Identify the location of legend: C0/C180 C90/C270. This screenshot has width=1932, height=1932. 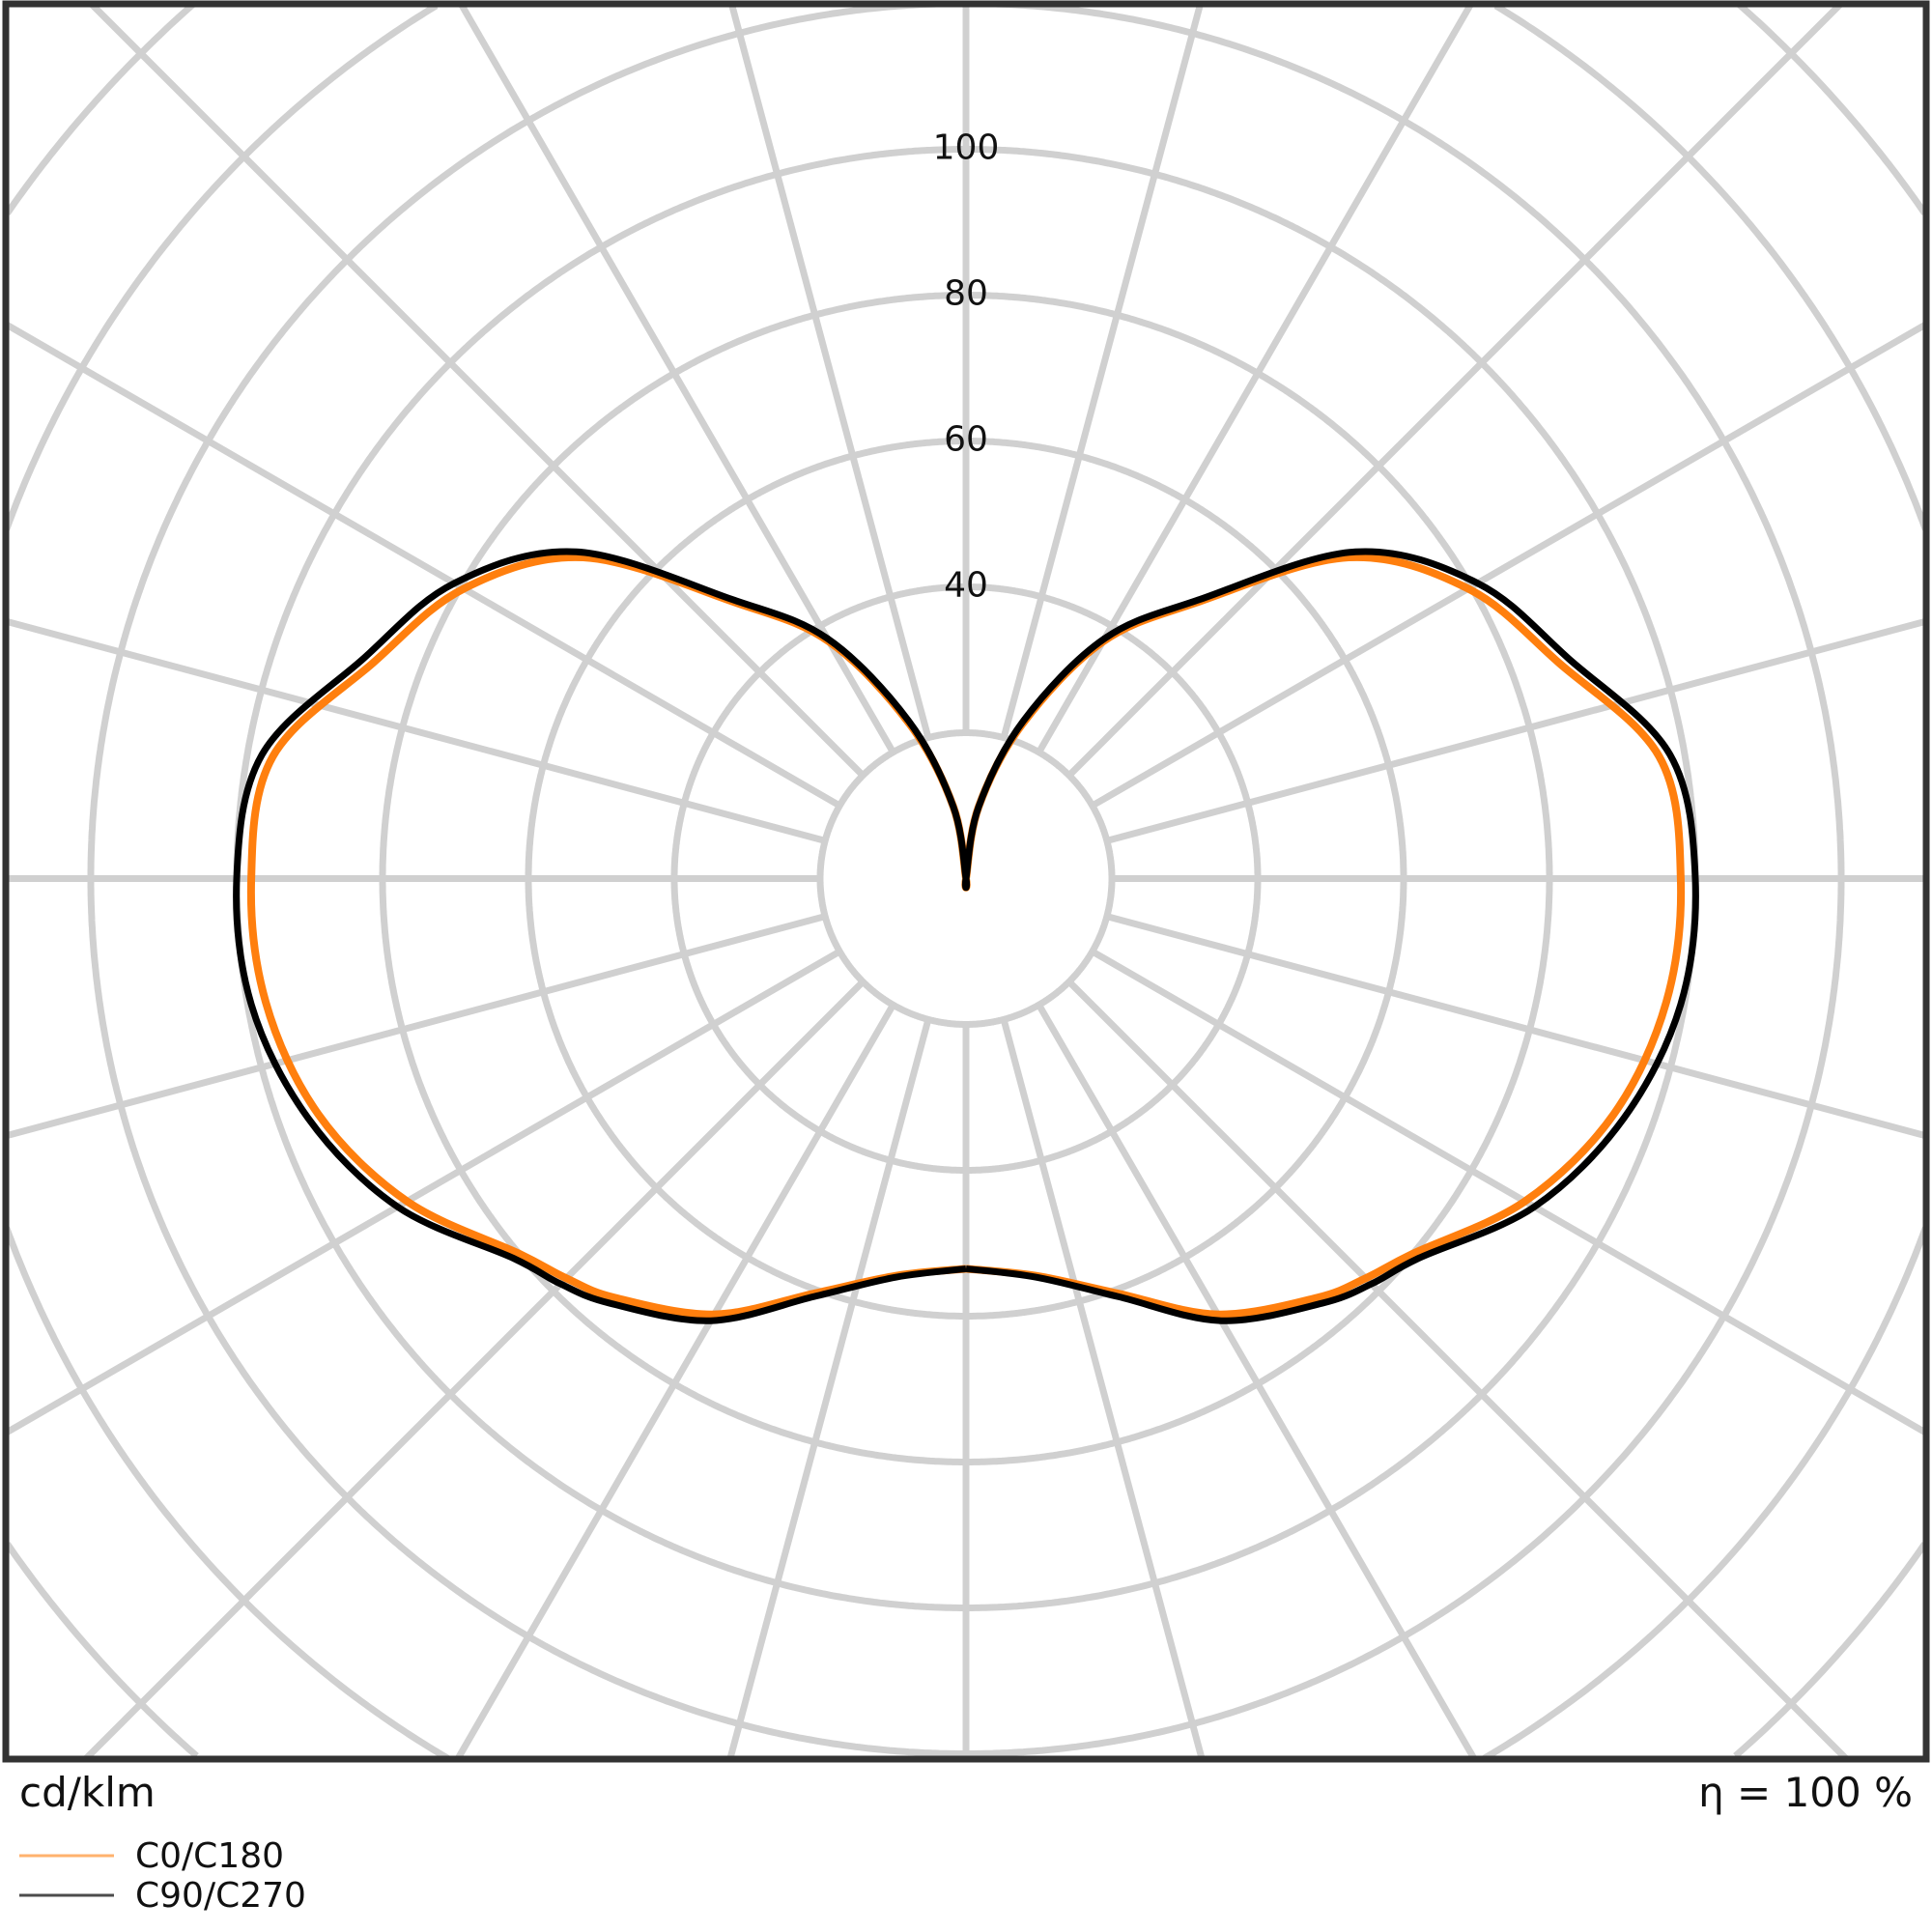
(162, 1876).